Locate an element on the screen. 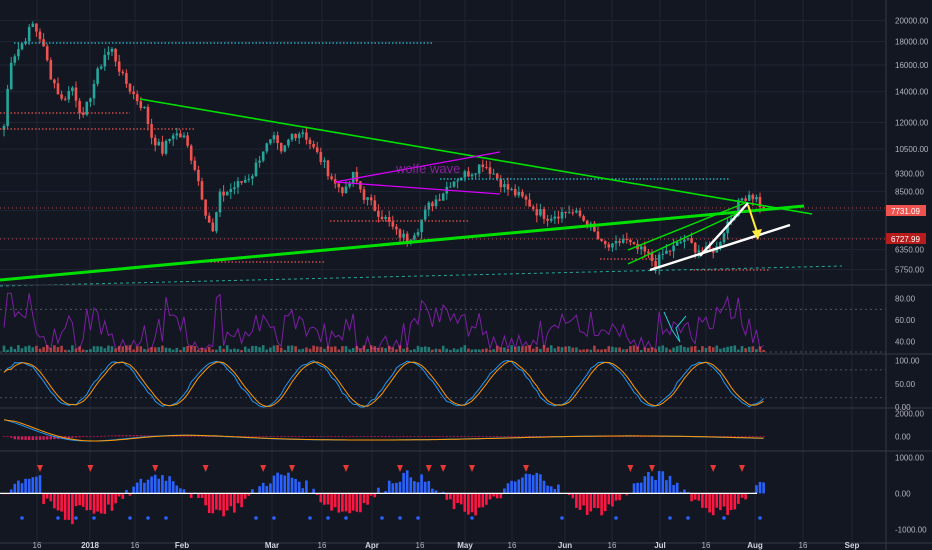  green-channel-upper is located at coordinates (686, 226).